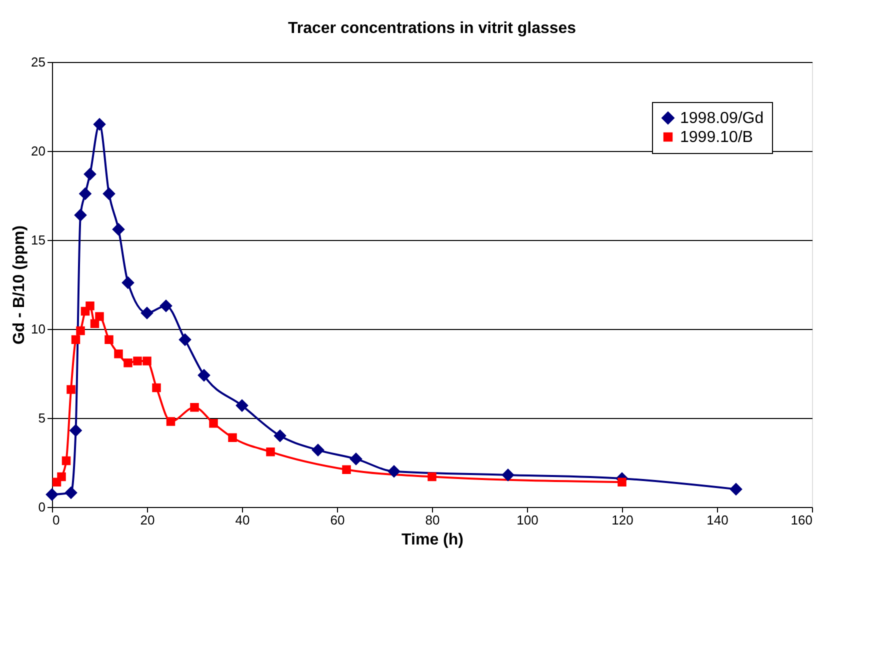 This screenshot has height=651, width=893. What do you see at coordinates (56, 520) in the screenshot?
I see `x-tick-label: 0` at bounding box center [56, 520].